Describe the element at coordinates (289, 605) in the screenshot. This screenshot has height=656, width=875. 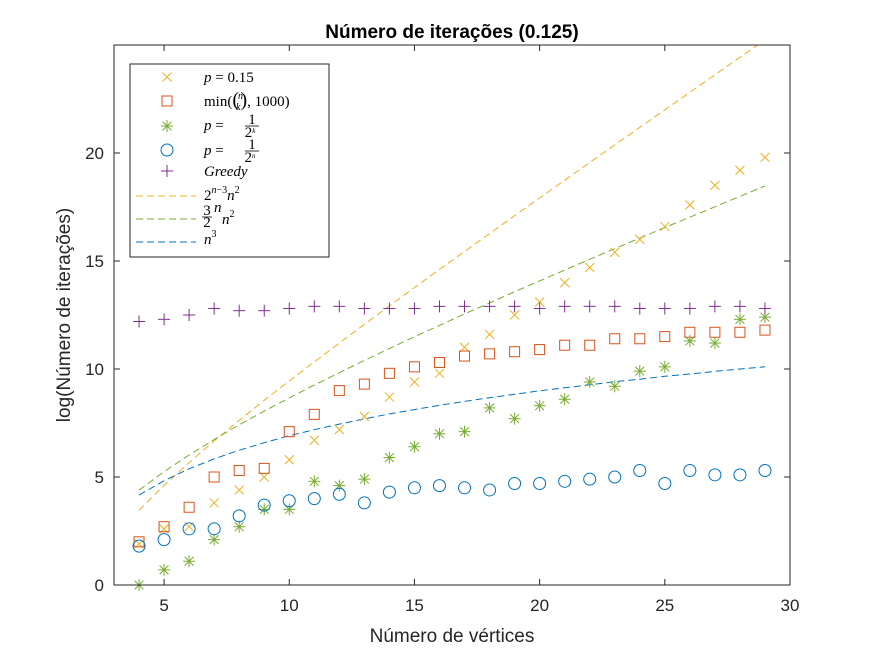
I see `x-tick-label: 10` at that location.